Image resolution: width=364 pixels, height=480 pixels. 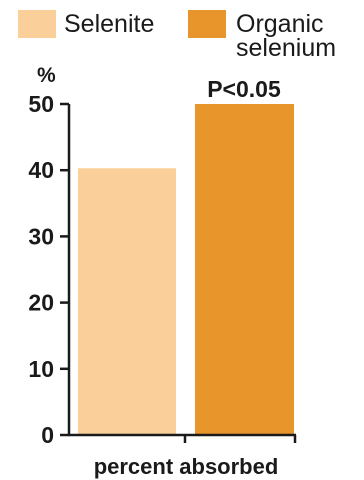 What do you see at coordinates (207, 24) in the screenshot?
I see `legend-swatch-organic-selenium` at bounding box center [207, 24].